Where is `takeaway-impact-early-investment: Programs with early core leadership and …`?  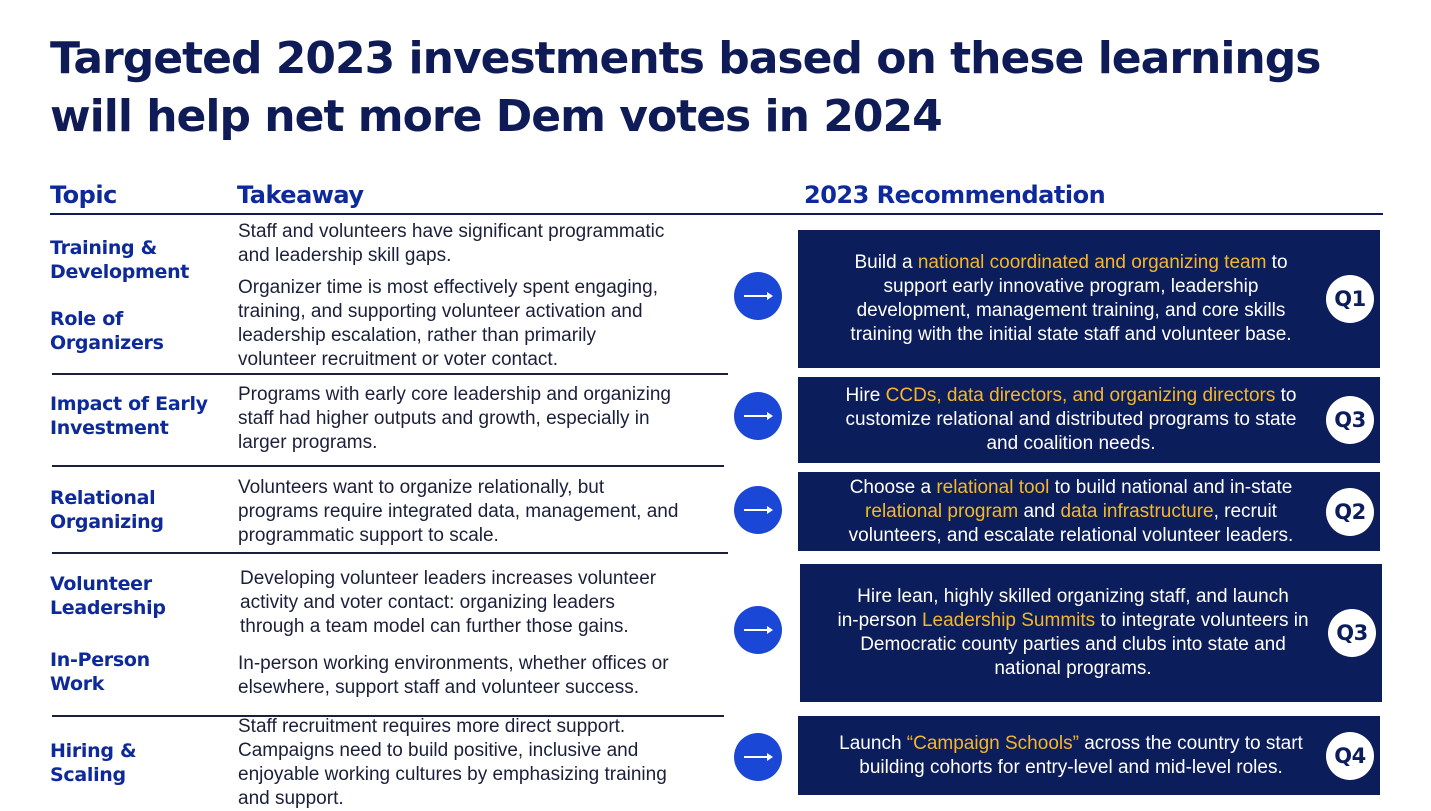 takeaway-impact-early-investment: Programs with early core leadership and … is located at coordinates (455, 418).